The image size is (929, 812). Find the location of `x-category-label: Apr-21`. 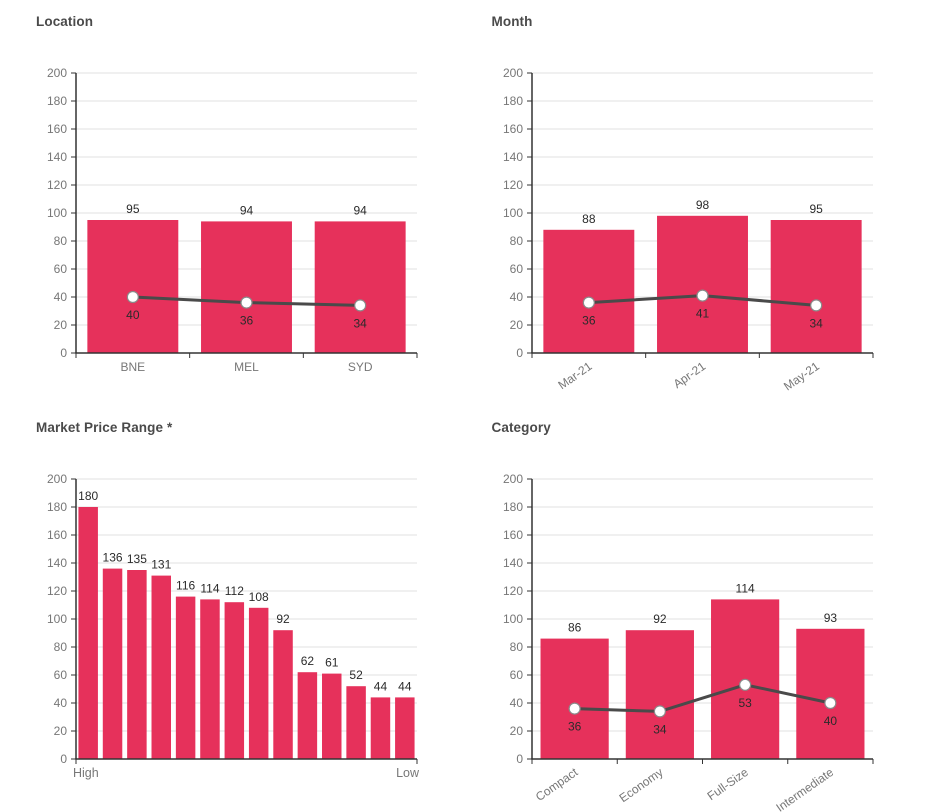

x-category-label: Apr-21 is located at coordinates (689, 375).